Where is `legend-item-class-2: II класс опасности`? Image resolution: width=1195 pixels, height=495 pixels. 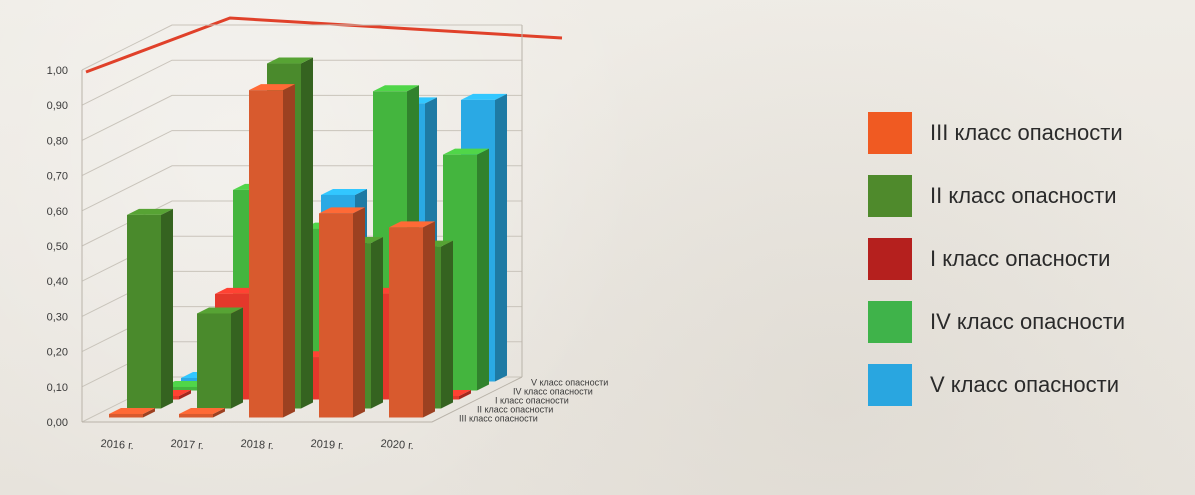
legend-item-class-2: II класс опасности is located at coordinates (996, 196).